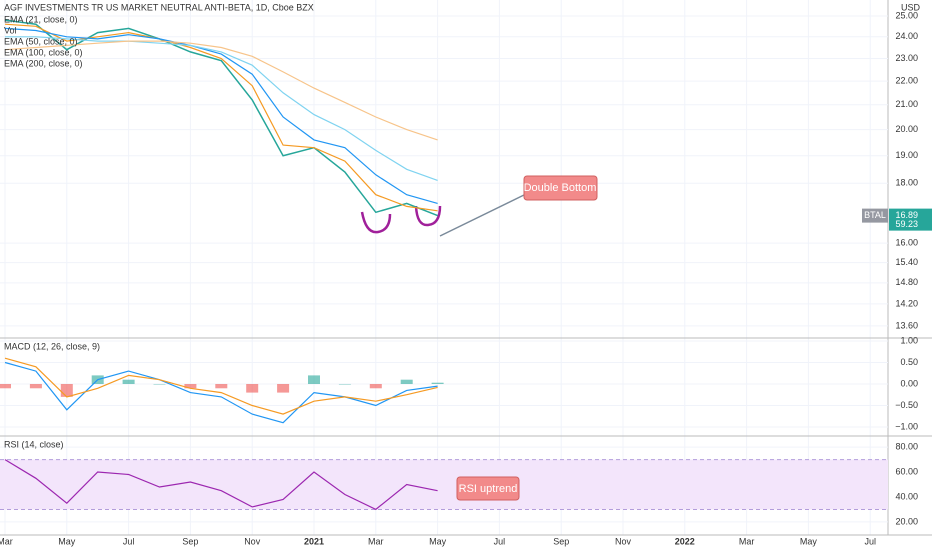 This screenshot has width=932, height=550. What do you see at coordinates (906, 104) in the screenshot?
I see `y-tick-label: 21.00` at bounding box center [906, 104].